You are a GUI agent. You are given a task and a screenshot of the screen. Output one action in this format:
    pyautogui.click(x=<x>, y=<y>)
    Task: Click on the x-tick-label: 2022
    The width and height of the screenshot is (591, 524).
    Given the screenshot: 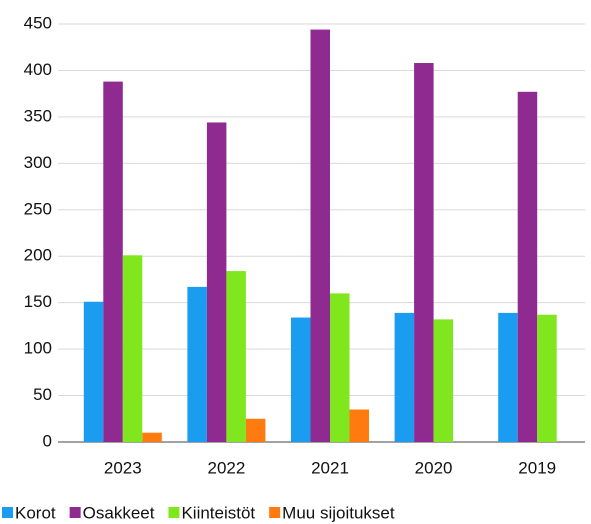 What is the action you would take?
    pyautogui.click(x=226, y=467)
    